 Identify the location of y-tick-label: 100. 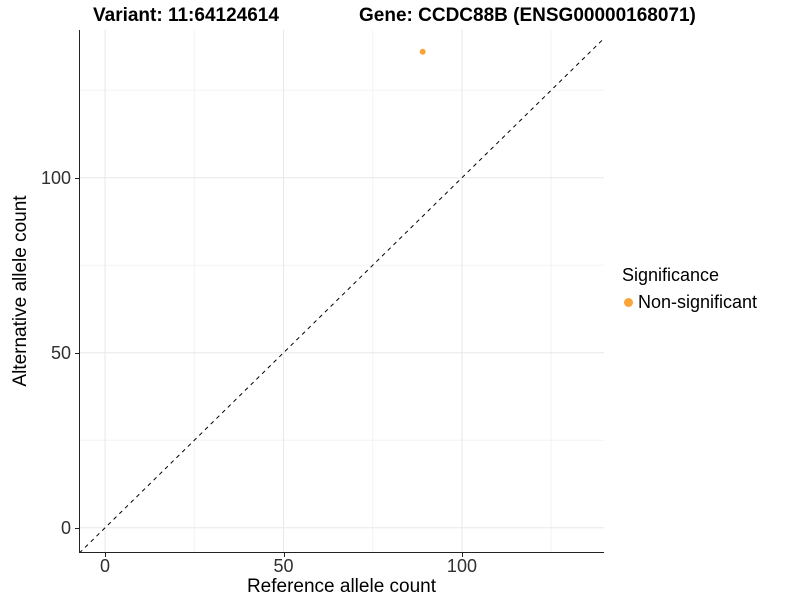
(55, 177).